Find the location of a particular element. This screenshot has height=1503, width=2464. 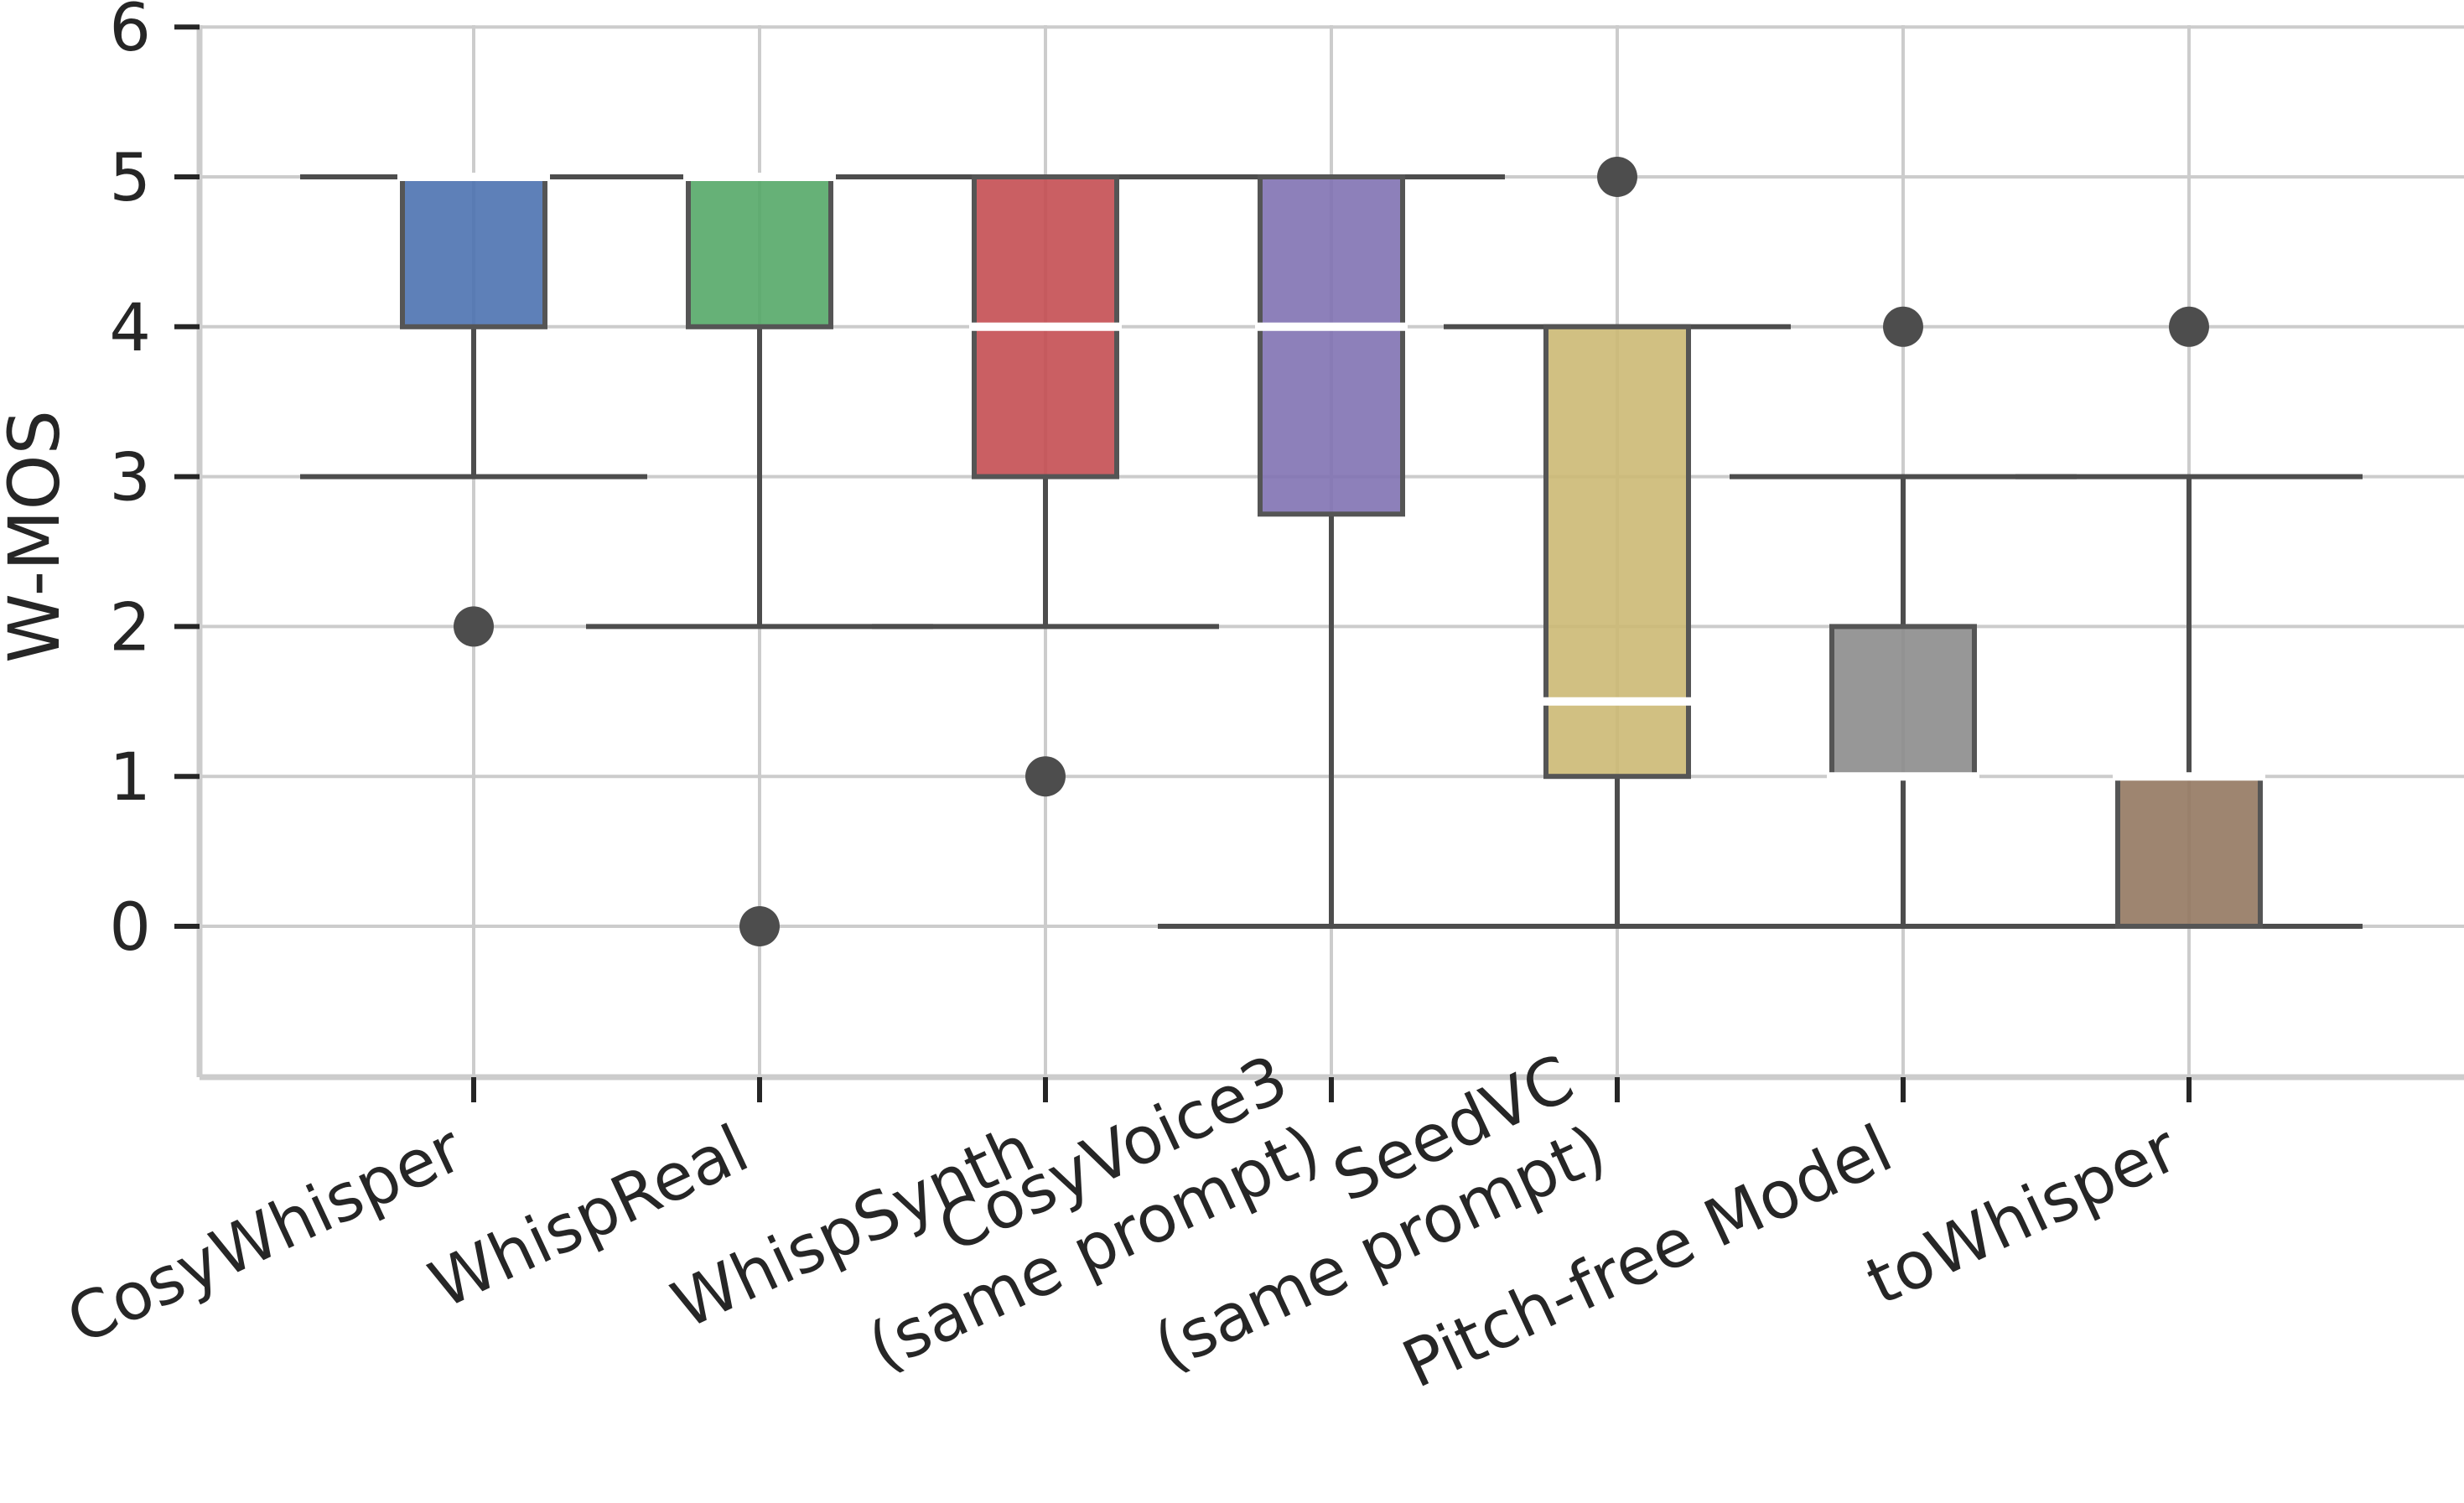

y-ticks: 0 1 2 3 4 5 6 is located at coordinates (154, 483).